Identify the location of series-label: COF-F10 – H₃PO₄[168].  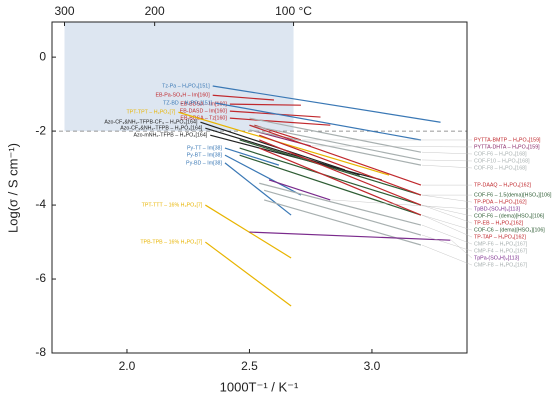
(502, 161).